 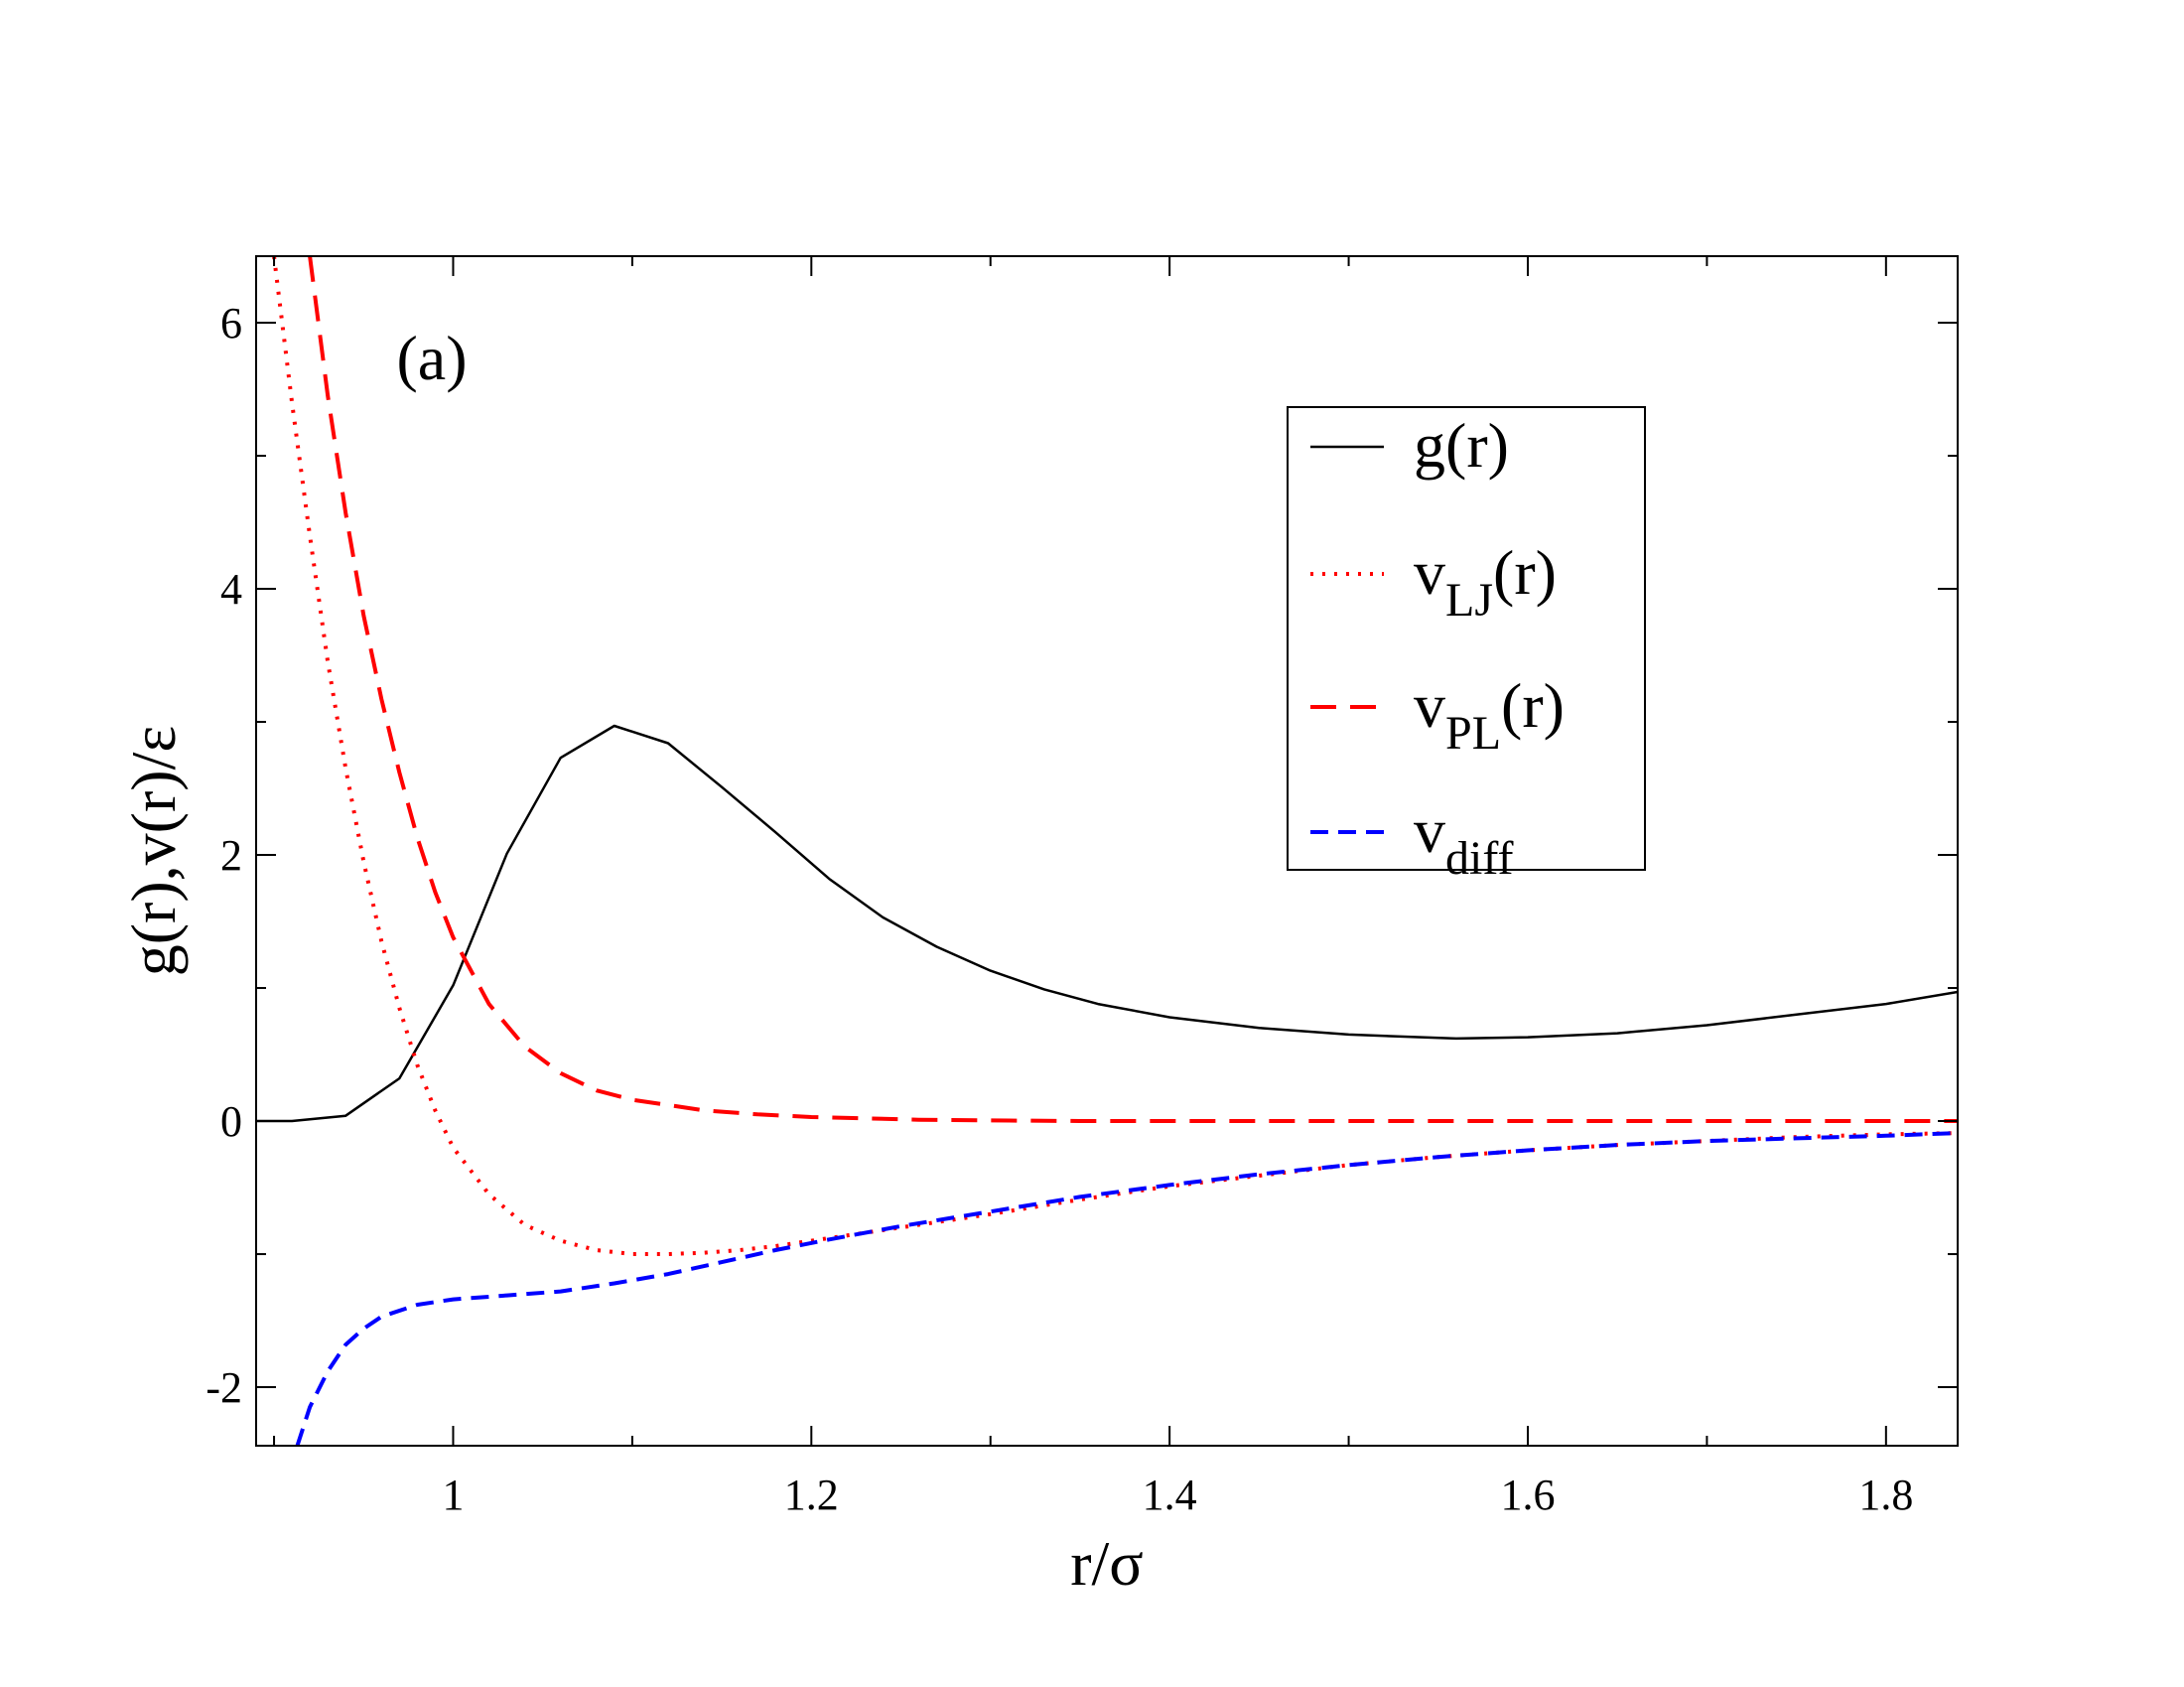 What do you see at coordinates (811, 1495) in the screenshot?
I see `x-tick-label: 1.2` at bounding box center [811, 1495].